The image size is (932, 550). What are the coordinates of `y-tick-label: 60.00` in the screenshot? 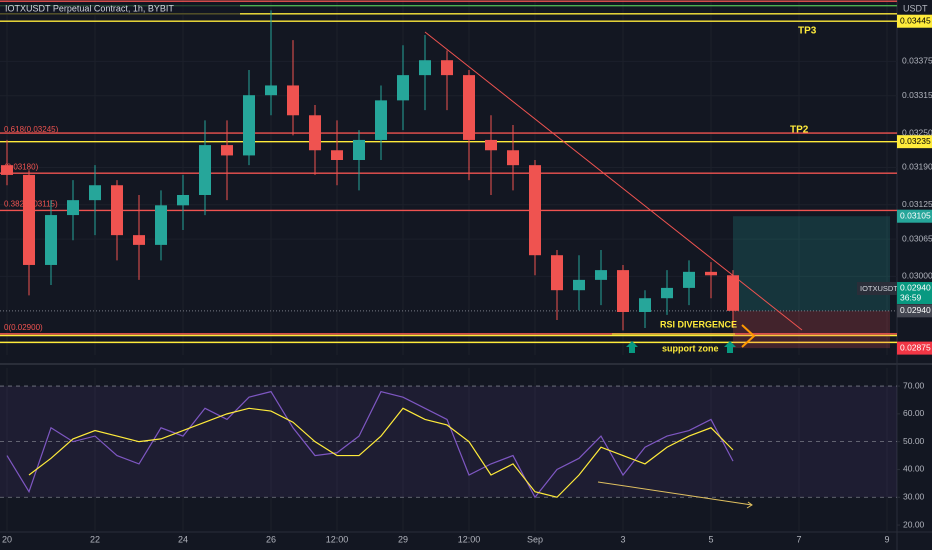 It's located at (914, 413).